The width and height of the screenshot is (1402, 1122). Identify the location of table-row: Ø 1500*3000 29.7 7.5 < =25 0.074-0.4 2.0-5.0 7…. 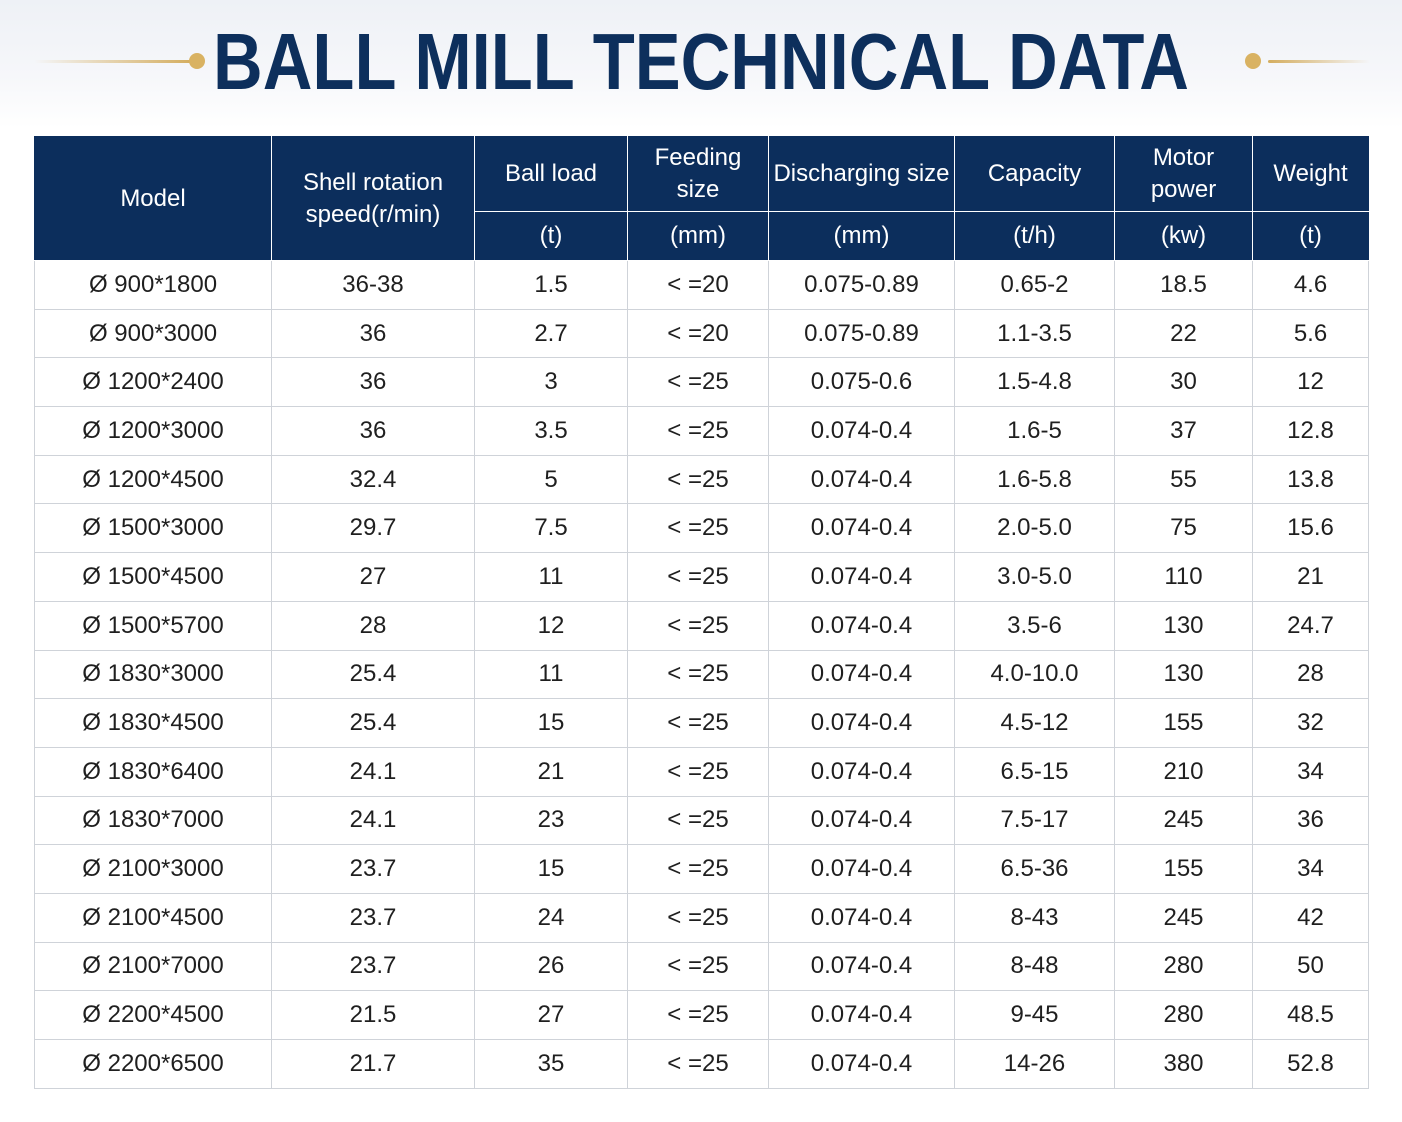
(701, 528).